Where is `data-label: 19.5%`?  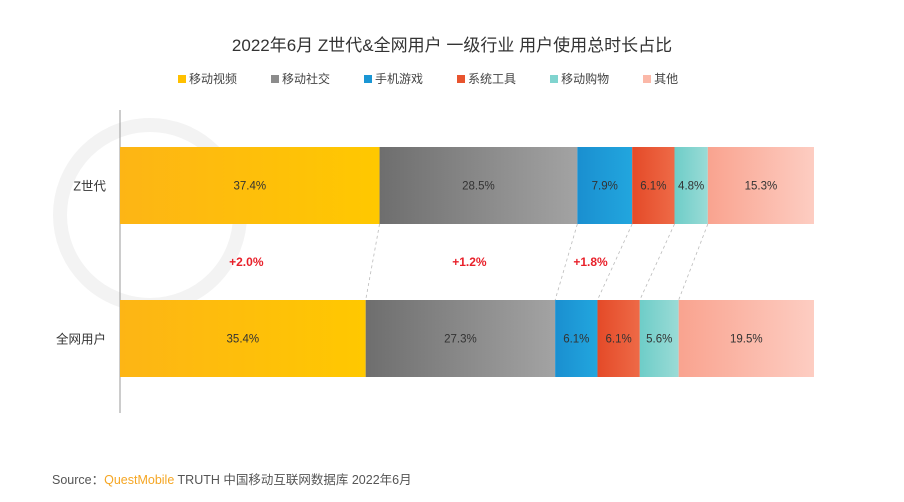
data-label: 19.5% is located at coordinates (746, 340).